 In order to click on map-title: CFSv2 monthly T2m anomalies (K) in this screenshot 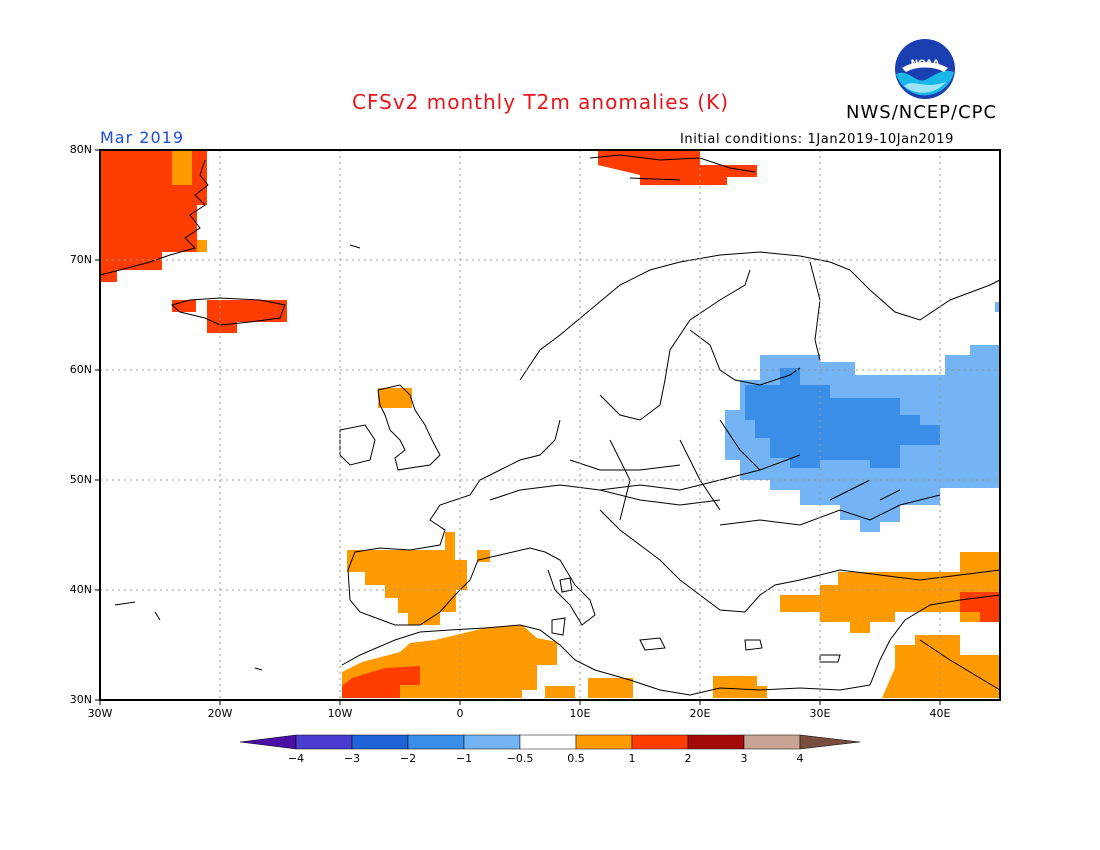, I will do `click(540, 102)`.